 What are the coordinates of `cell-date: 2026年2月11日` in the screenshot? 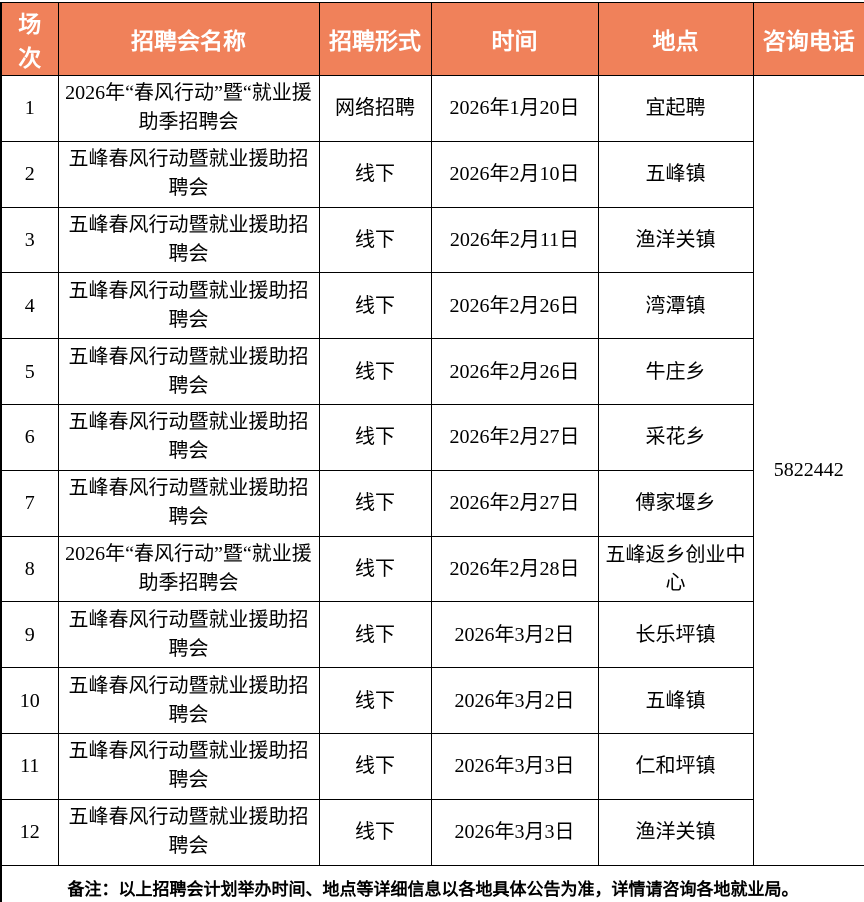 It's located at (514, 240).